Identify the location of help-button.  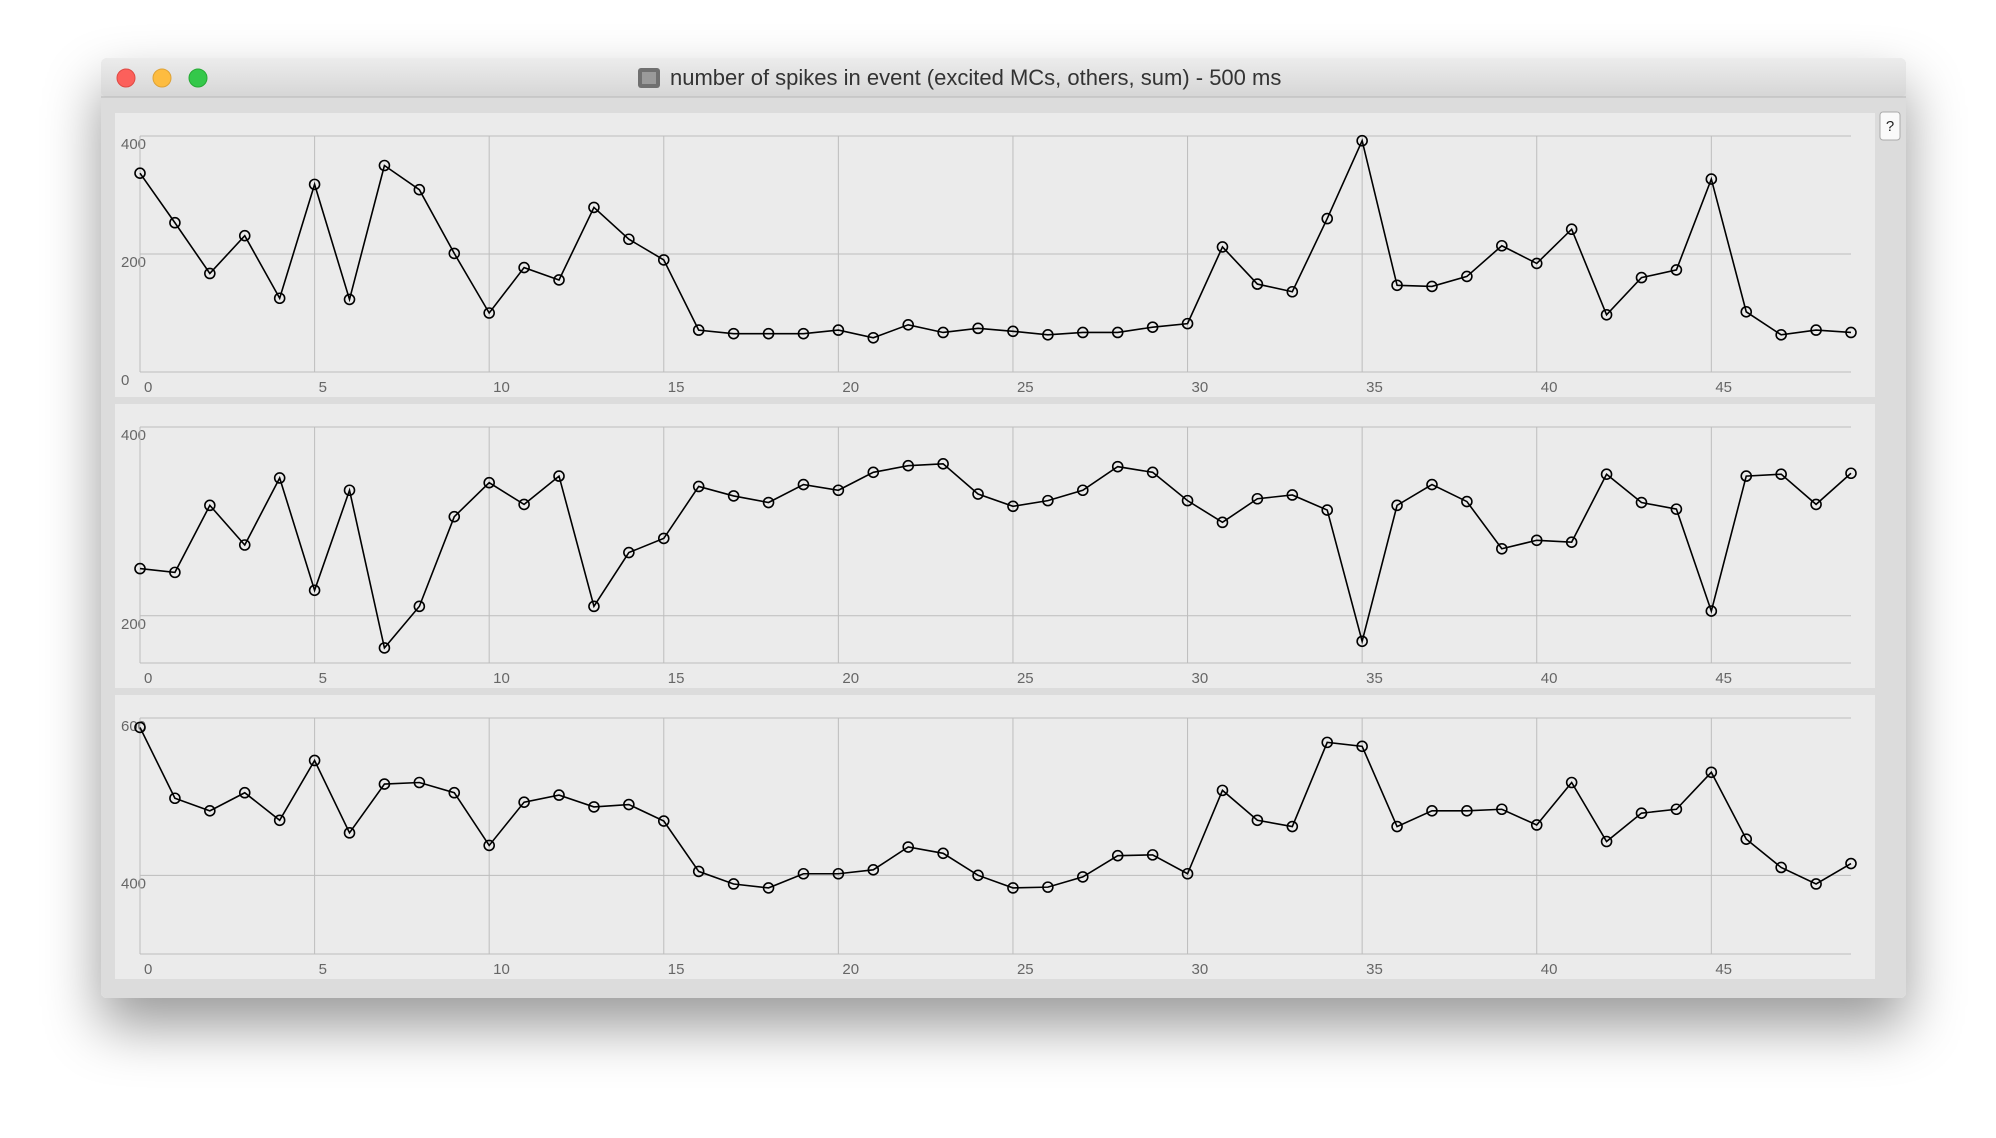
(1890, 126).